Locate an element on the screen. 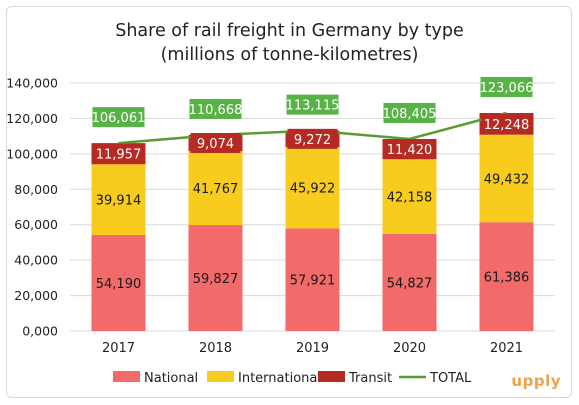 The width and height of the screenshot is (579, 405). y-tick-label: 20,000 is located at coordinates (36, 295).